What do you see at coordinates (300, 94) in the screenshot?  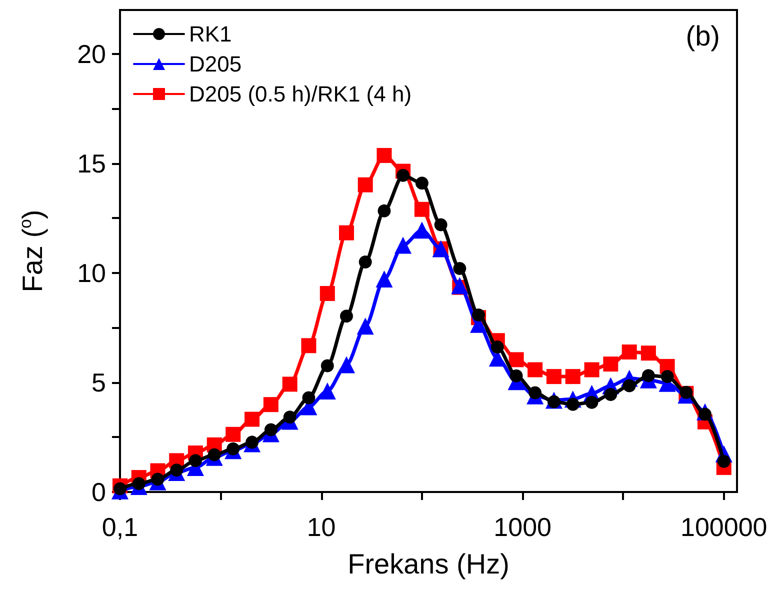 I see `legend-label: D205 (0.5 h)/RK1 (4 h)` at bounding box center [300, 94].